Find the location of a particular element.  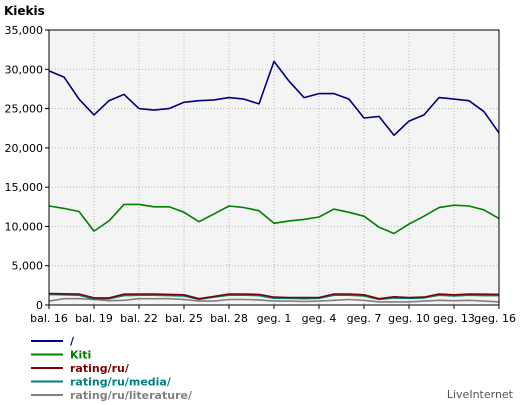

legend-label-0: / is located at coordinates (72, 341).